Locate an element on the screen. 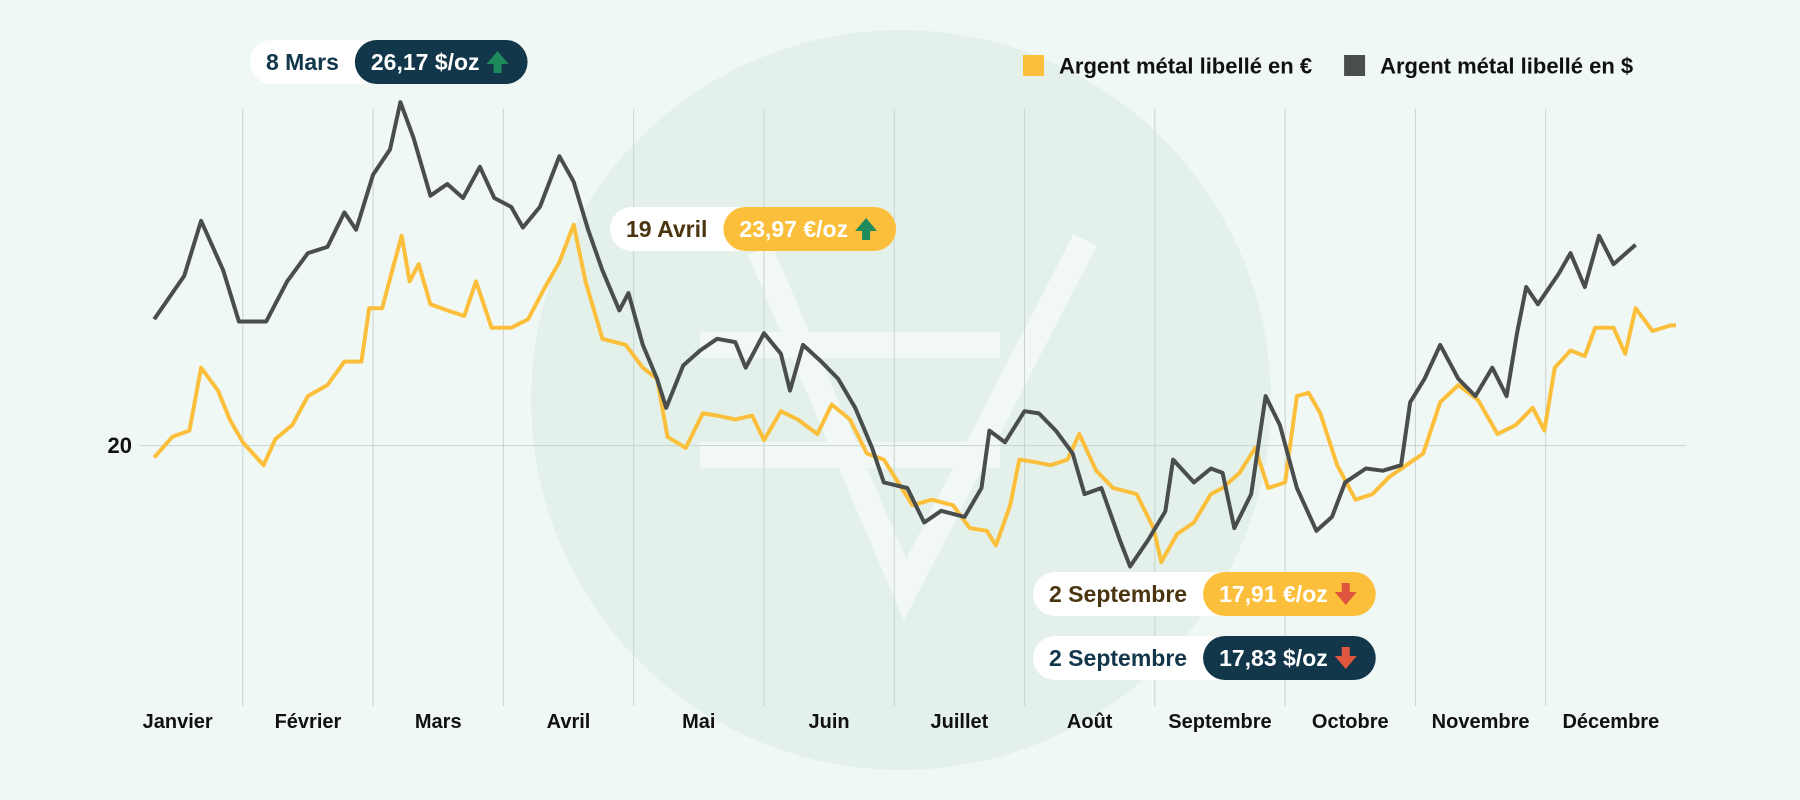 The height and width of the screenshot is (800, 1800). x-tick-label: Juillet is located at coordinates (959, 722).